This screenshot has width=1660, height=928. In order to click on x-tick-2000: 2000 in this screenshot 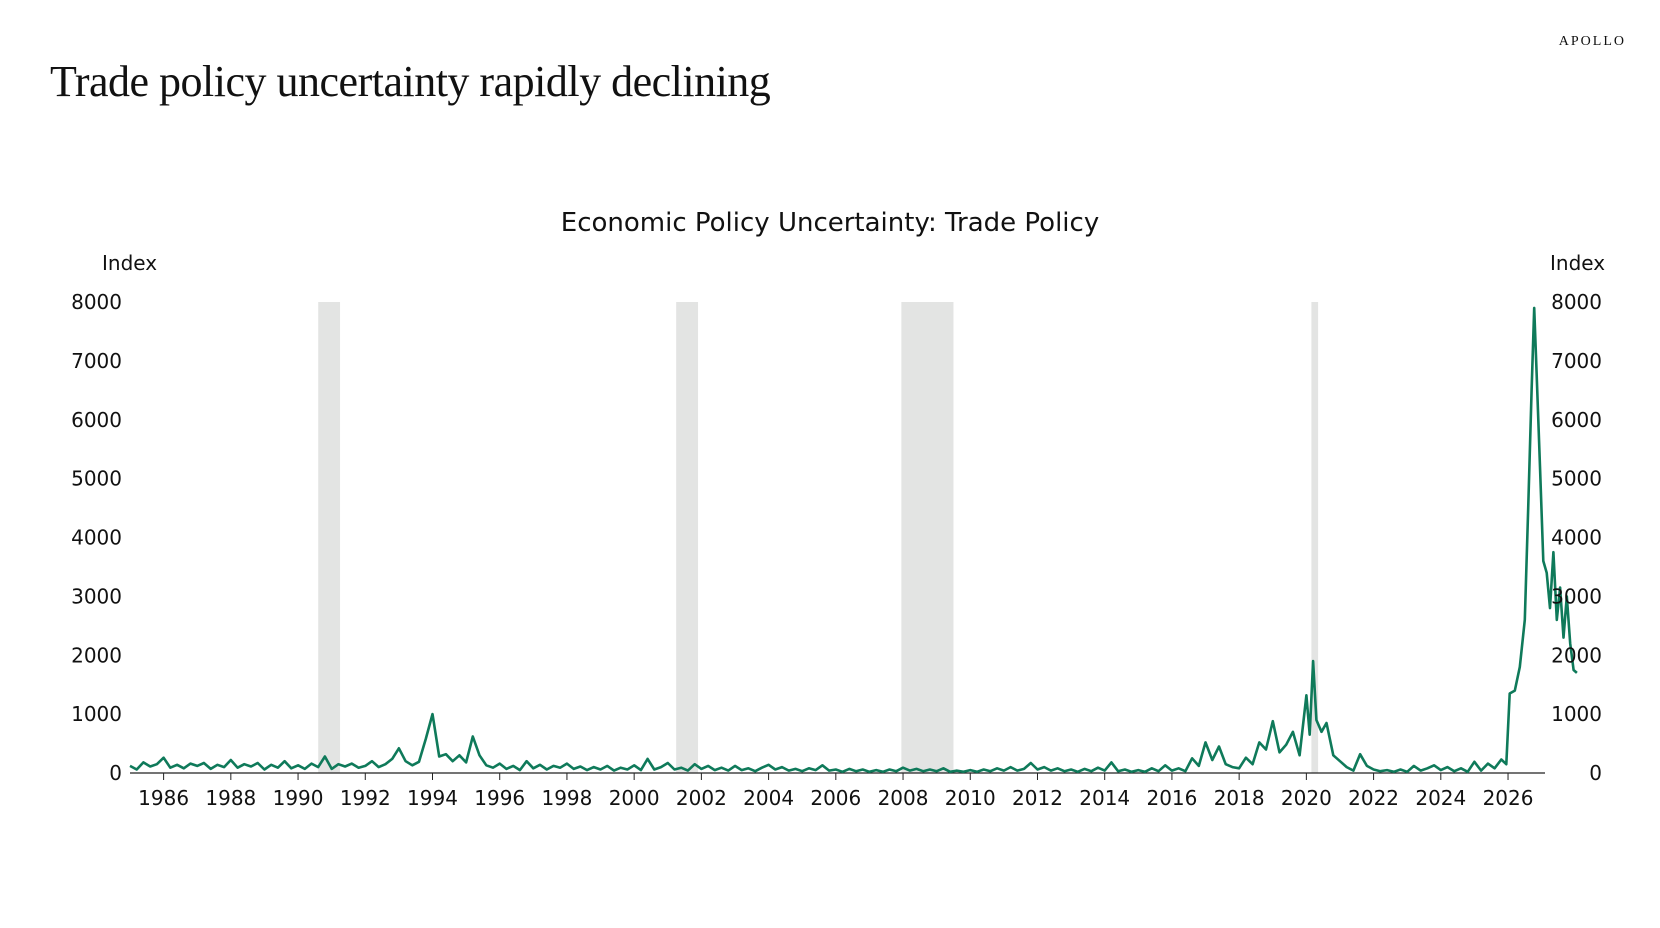, I will do `click(634, 798)`.